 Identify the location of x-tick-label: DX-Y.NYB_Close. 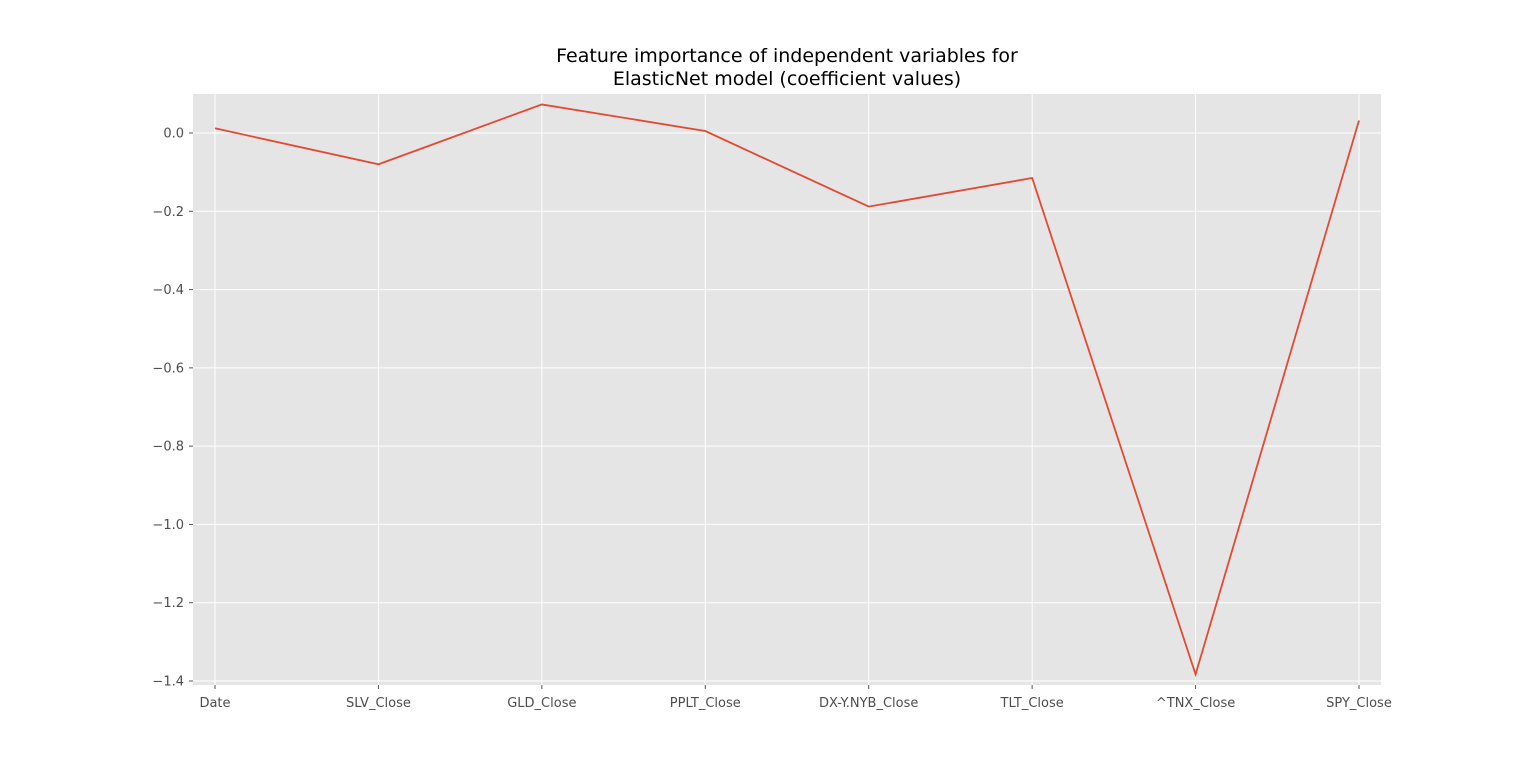
(868, 703).